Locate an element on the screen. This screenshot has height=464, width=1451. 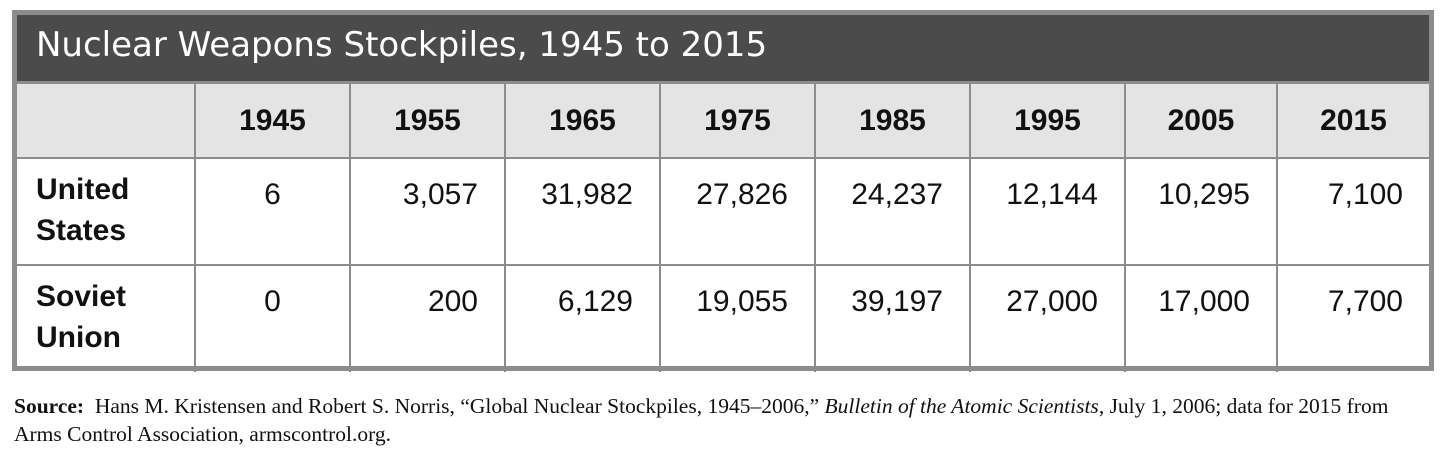
table-cell: 6 is located at coordinates (272, 211).